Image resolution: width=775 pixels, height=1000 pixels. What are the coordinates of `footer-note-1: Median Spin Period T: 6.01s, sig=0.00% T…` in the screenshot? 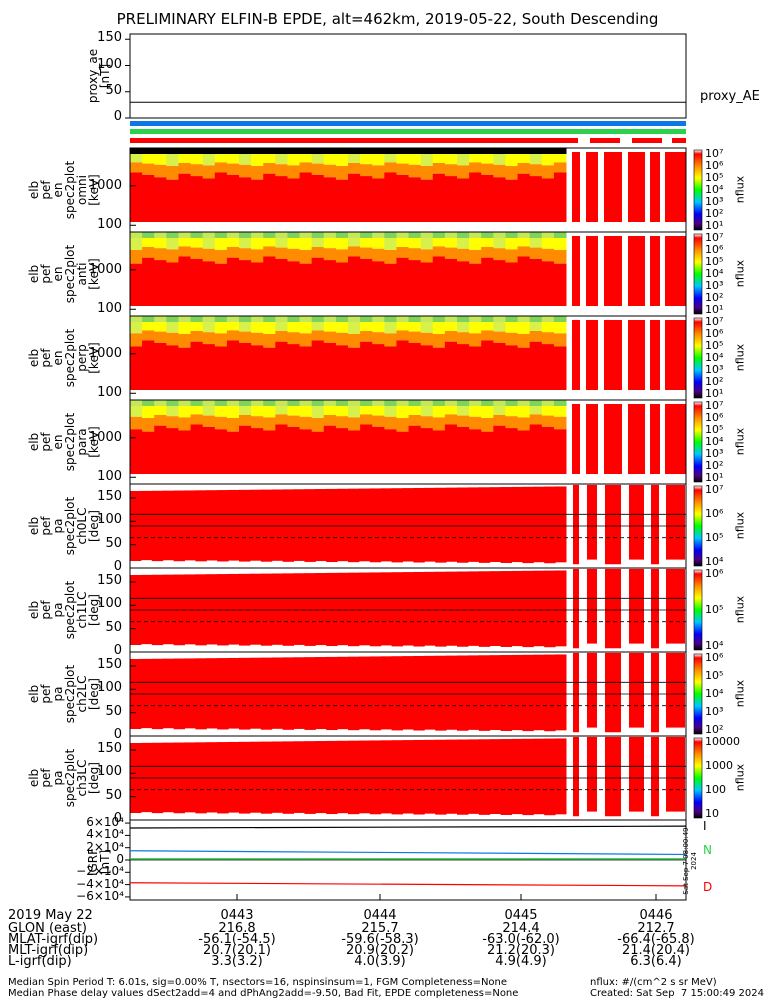 It's located at (258, 982).